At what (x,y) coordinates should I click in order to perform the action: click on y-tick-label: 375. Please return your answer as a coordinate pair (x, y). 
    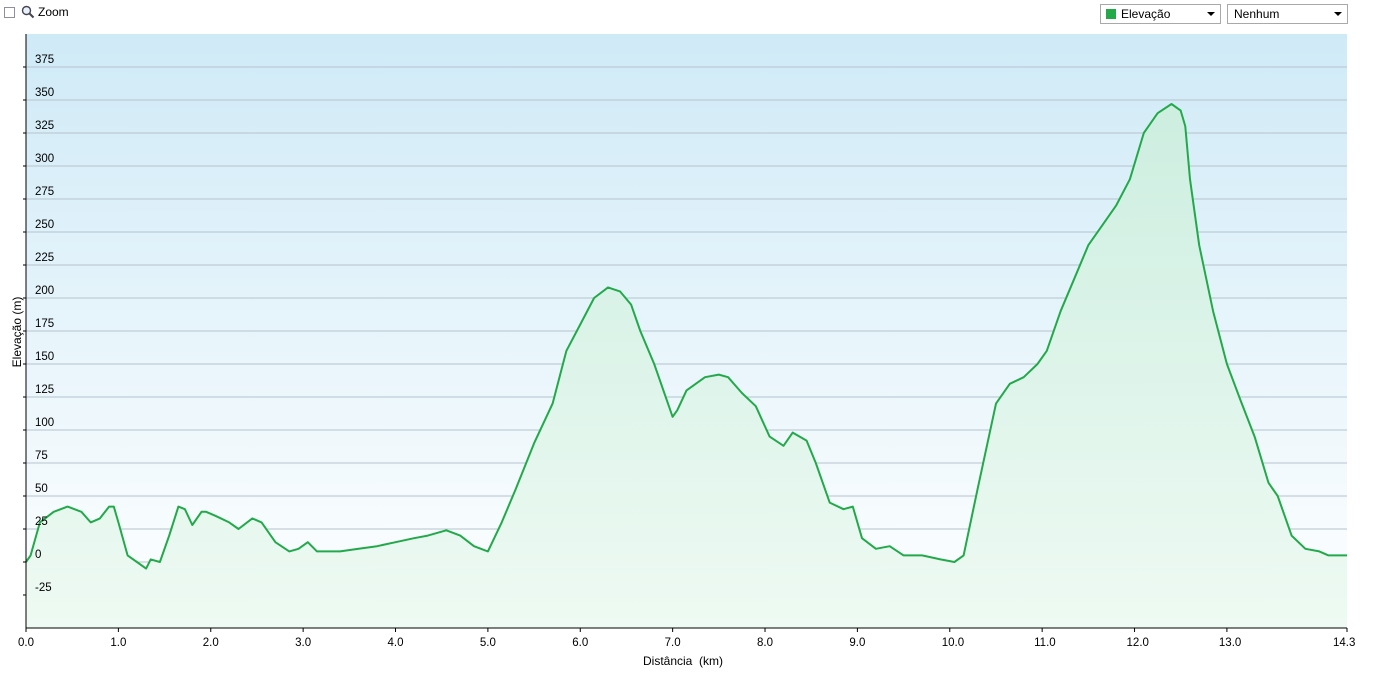
    Looking at the image, I should click on (44, 60).